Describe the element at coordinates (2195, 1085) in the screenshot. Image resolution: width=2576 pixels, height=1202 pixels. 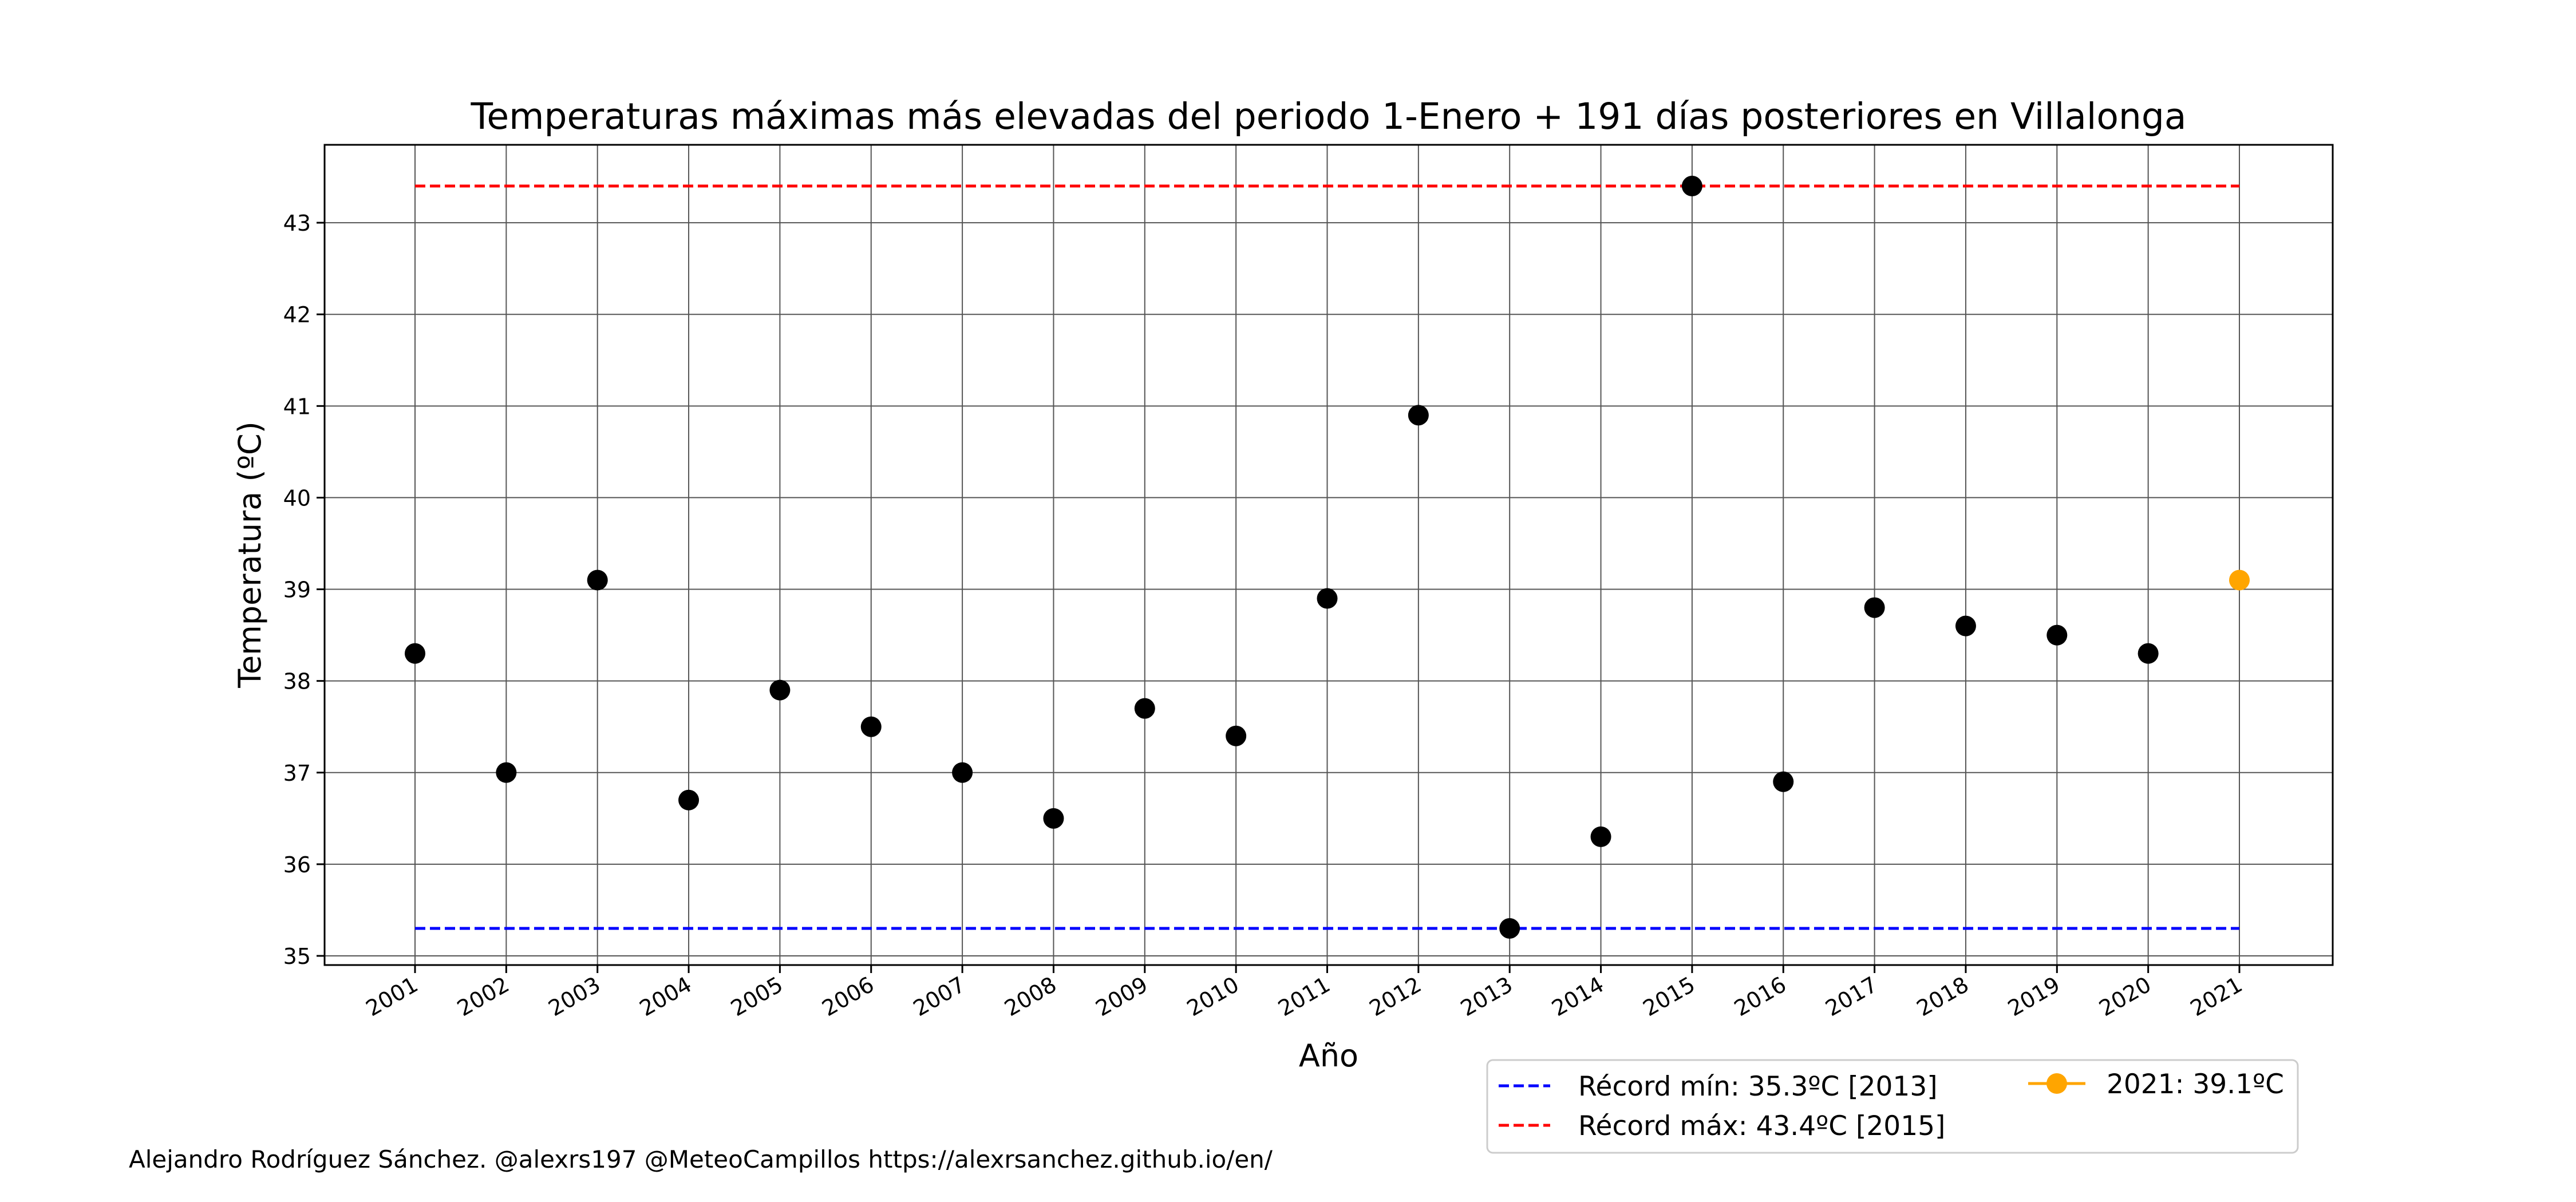
I see `legend-current-year-label: 2021: 39.1ºC` at that location.